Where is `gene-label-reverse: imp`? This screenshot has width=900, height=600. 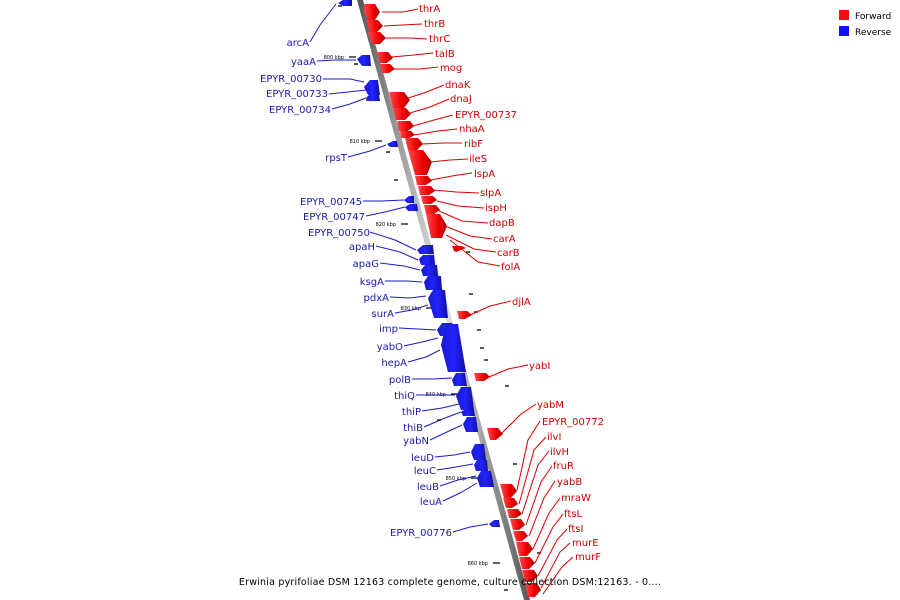 gene-label-reverse: imp is located at coordinates (388, 329).